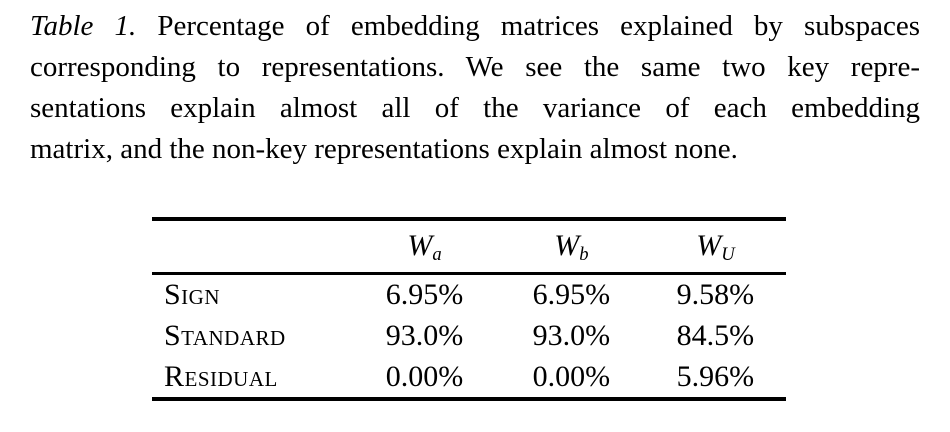 This screenshot has height=432, width=950. I want to click on cell-residual-wa: 0.00%, so click(424, 376).